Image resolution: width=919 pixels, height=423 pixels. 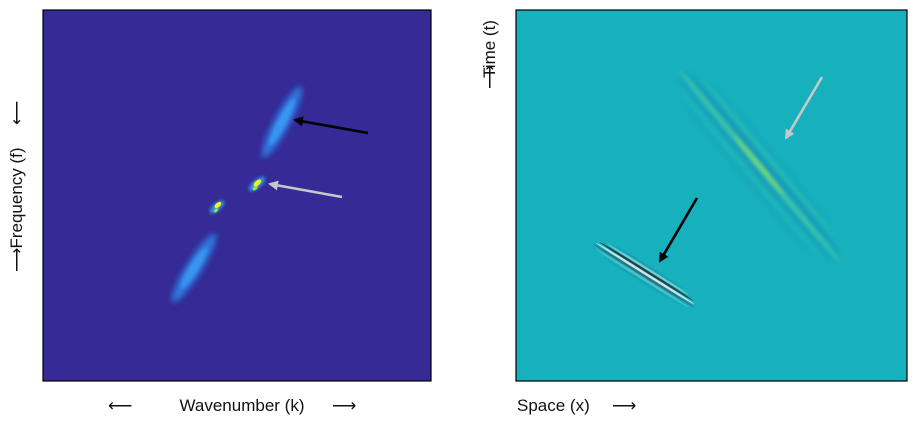 What do you see at coordinates (678, 230) in the screenshot?
I see `right-black-arrow` at bounding box center [678, 230].